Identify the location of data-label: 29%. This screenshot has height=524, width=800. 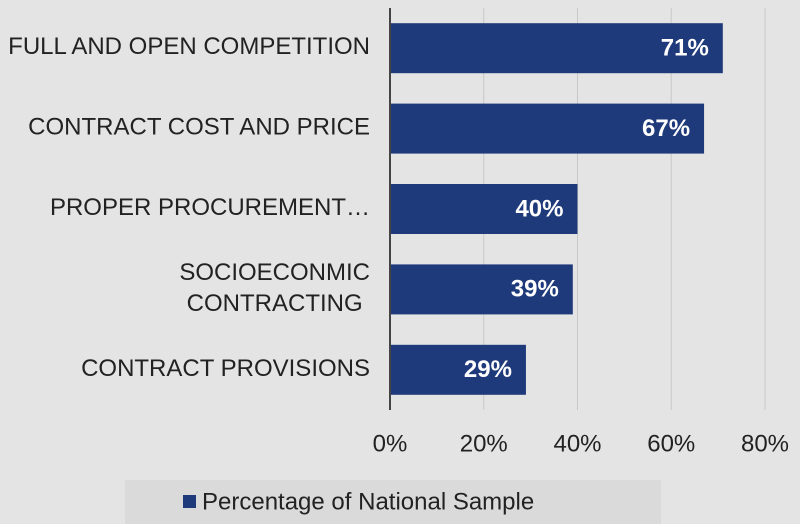
(488, 369).